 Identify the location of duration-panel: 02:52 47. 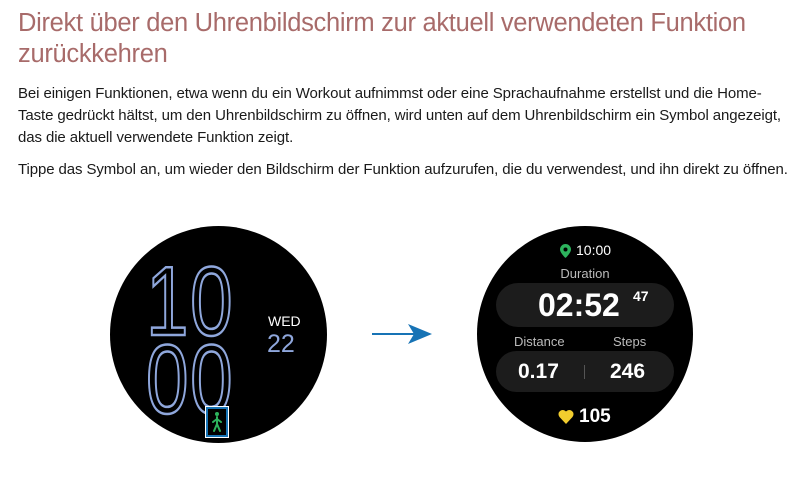
(585, 305).